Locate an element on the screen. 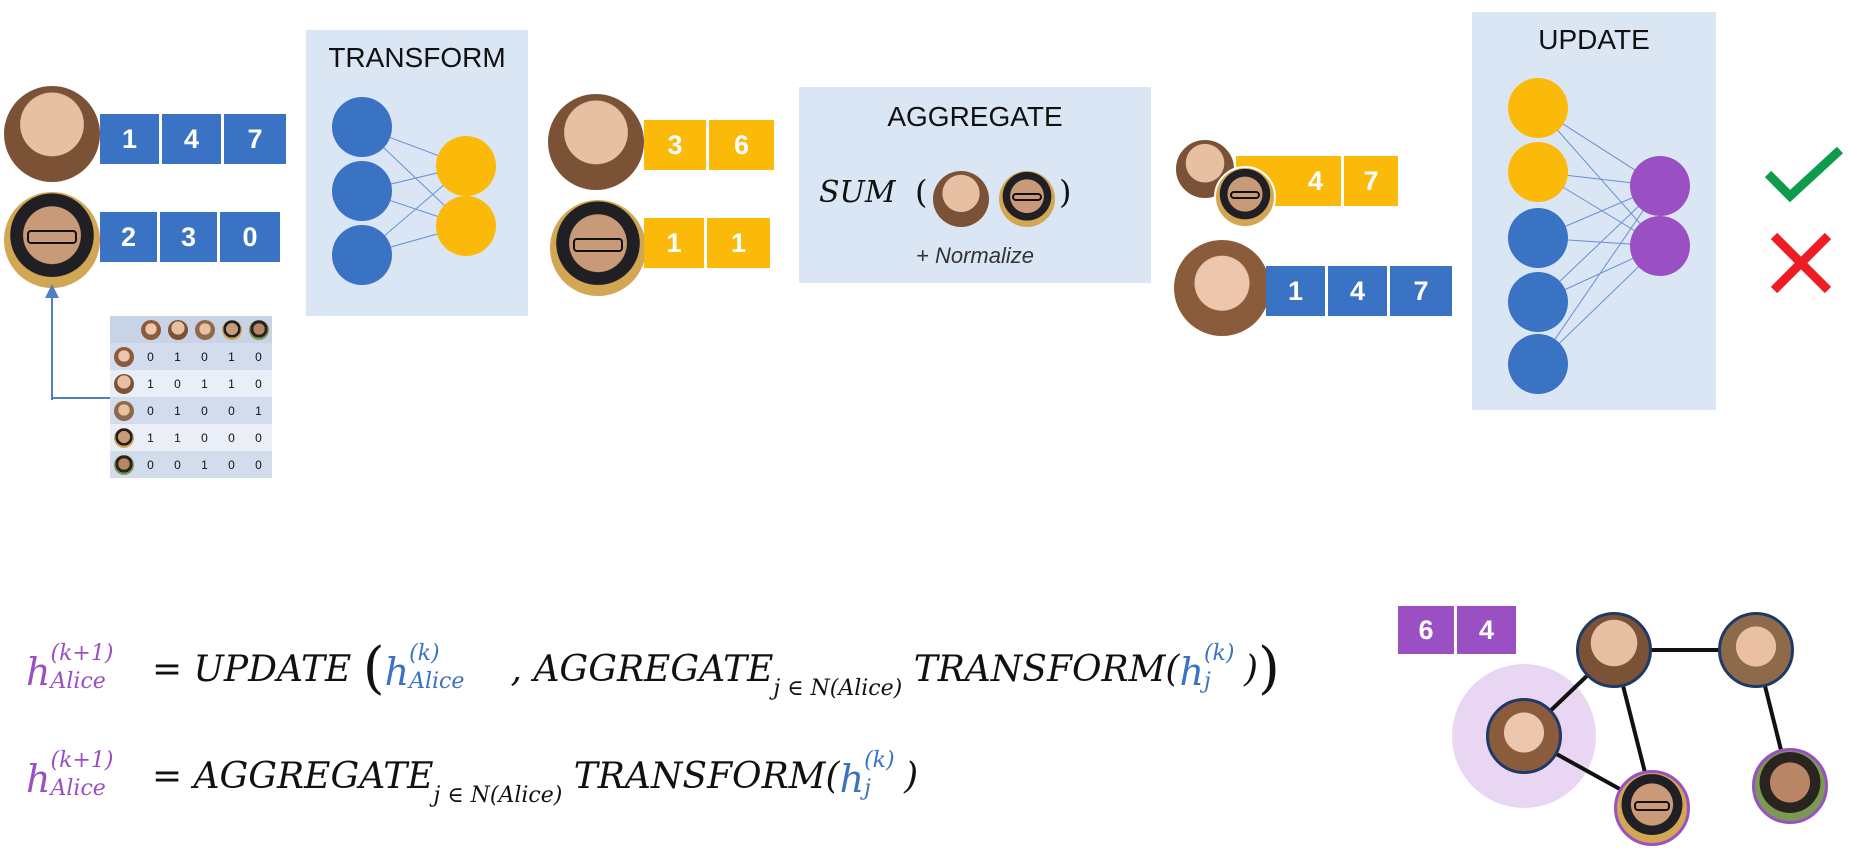 This screenshot has width=1849, height=853. normalize-label: + Normalize is located at coordinates (975, 255).